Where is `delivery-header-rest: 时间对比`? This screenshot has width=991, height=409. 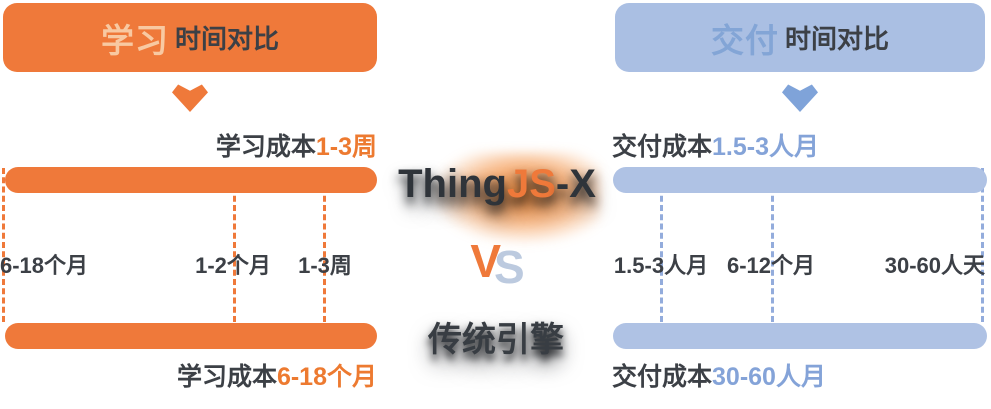 delivery-header-rest: 时间对比 is located at coordinates (836, 39).